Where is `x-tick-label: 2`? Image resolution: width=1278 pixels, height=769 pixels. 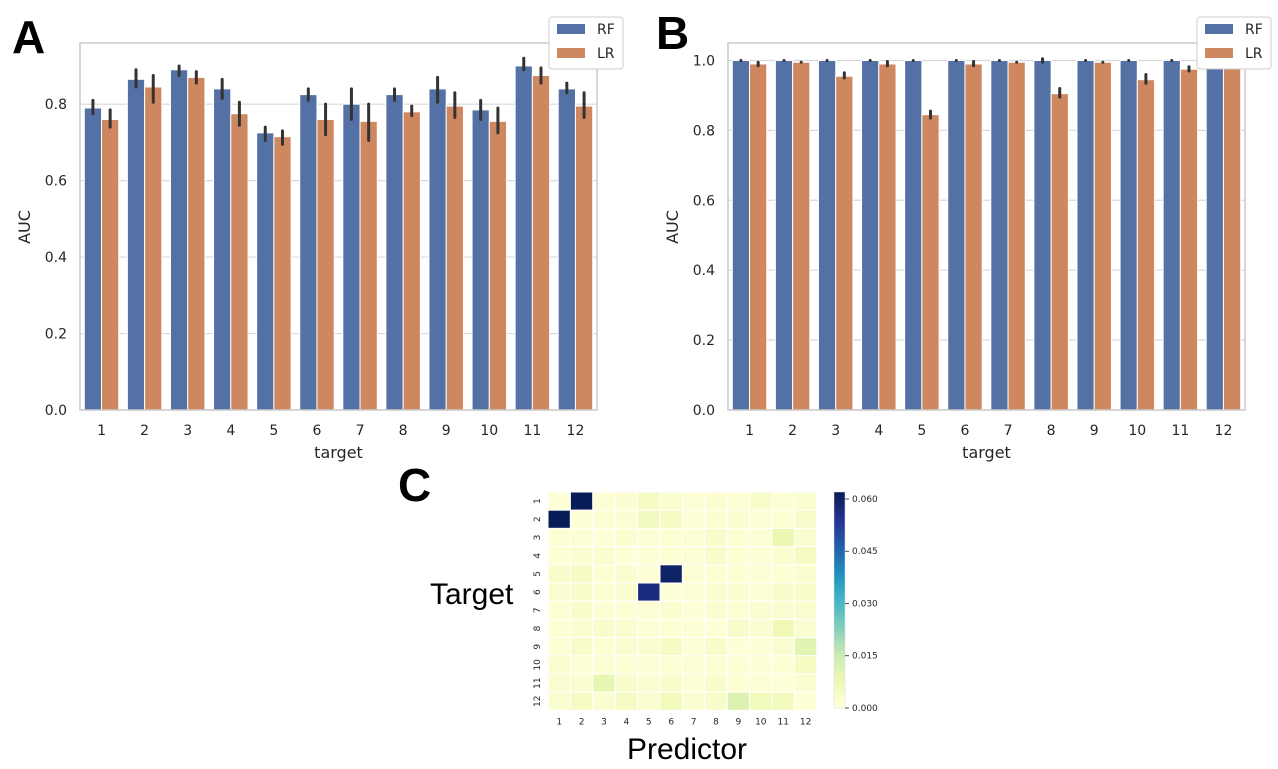
x-tick-label: 2 is located at coordinates (792, 431).